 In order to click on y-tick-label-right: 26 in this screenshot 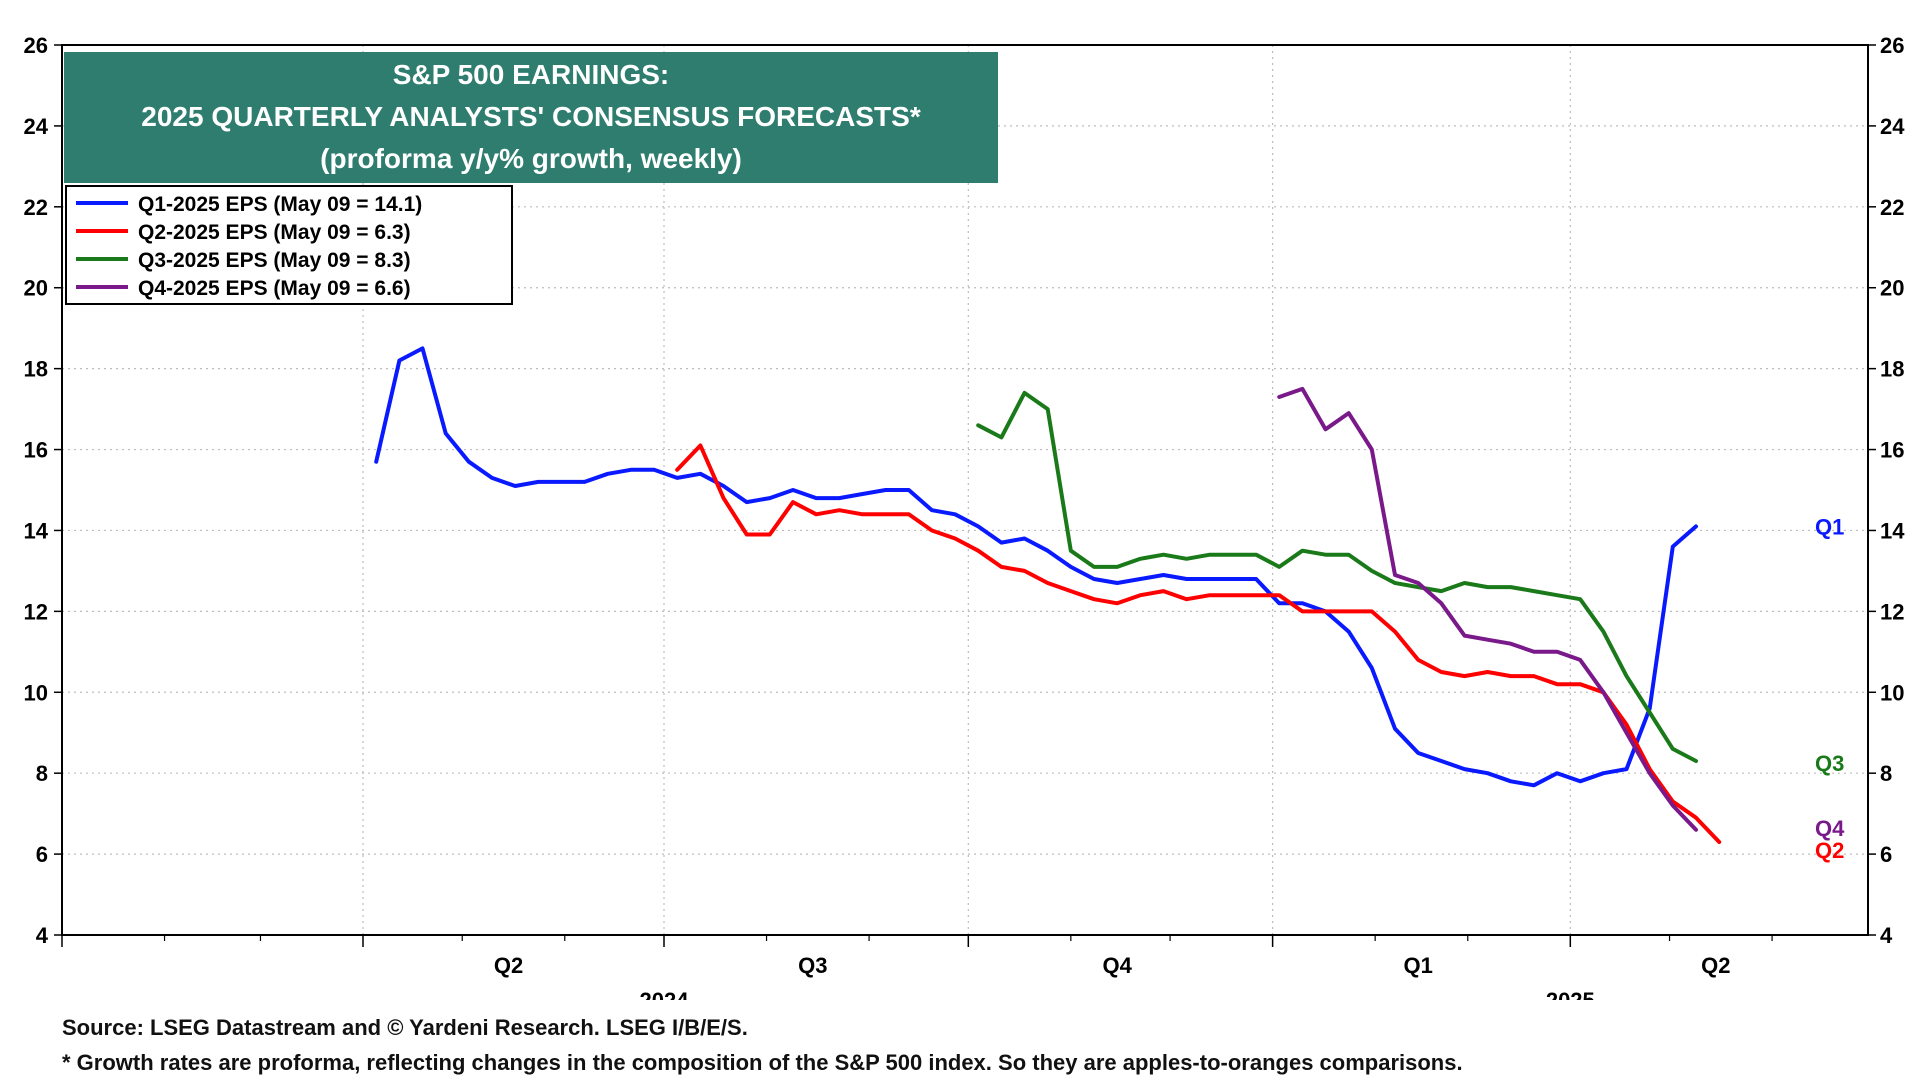, I will do `click(1892, 45)`.